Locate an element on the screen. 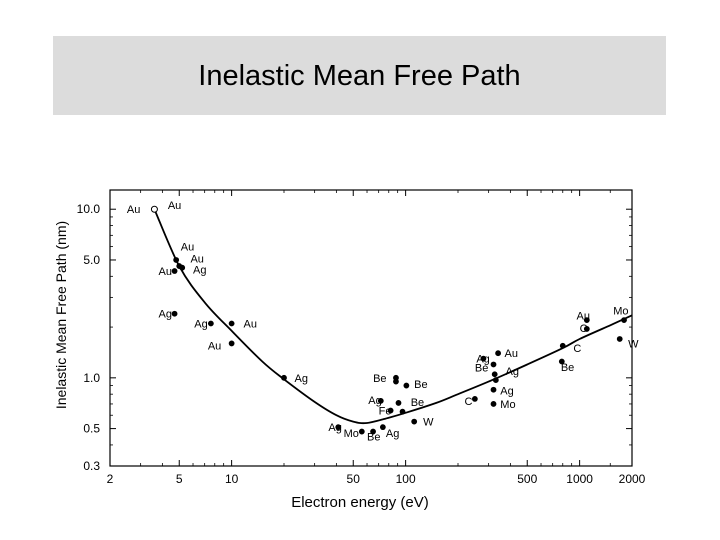 The image size is (720, 540). y-tick-label: 5.0 is located at coordinates (91, 260).